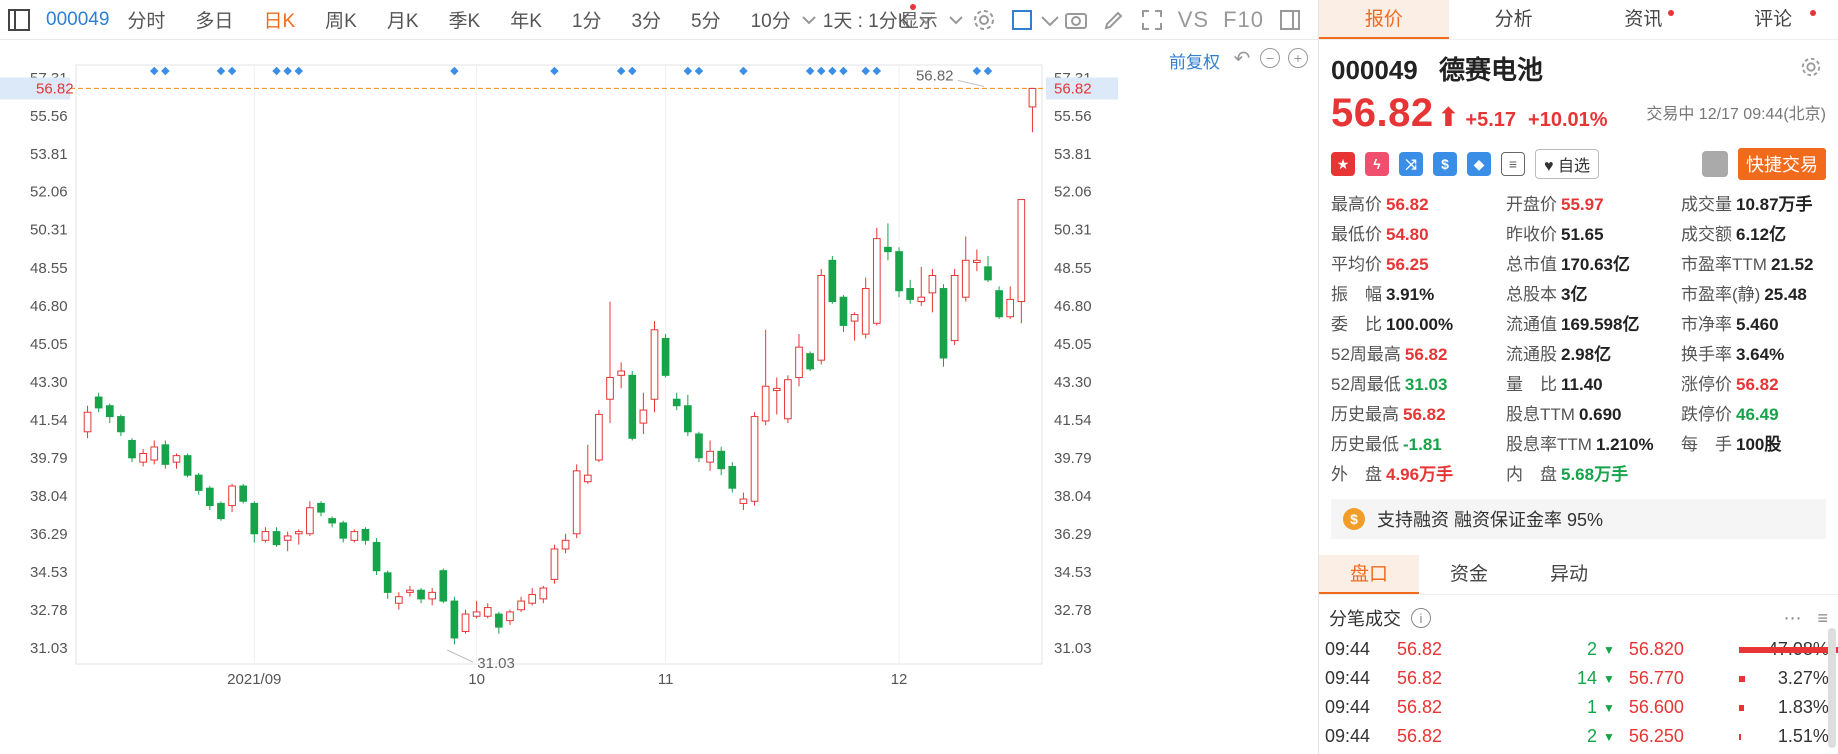  What do you see at coordinates (1531, 324) in the screenshot?
I see `stat-label: 流通值` at bounding box center [1531, 324].